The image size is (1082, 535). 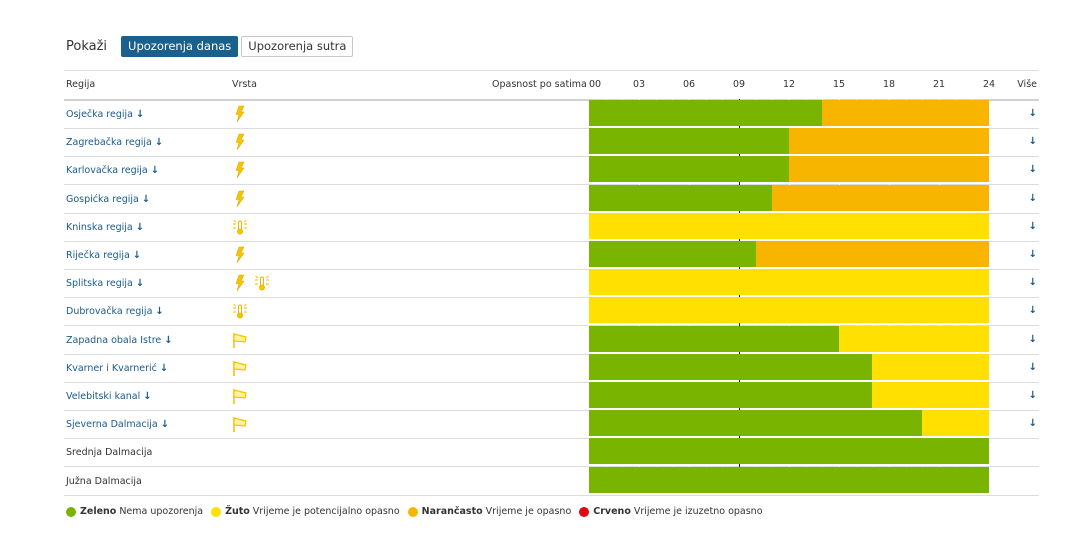 I want to click on region-name: Kninska regija ↓, so click(x=105, y=227).